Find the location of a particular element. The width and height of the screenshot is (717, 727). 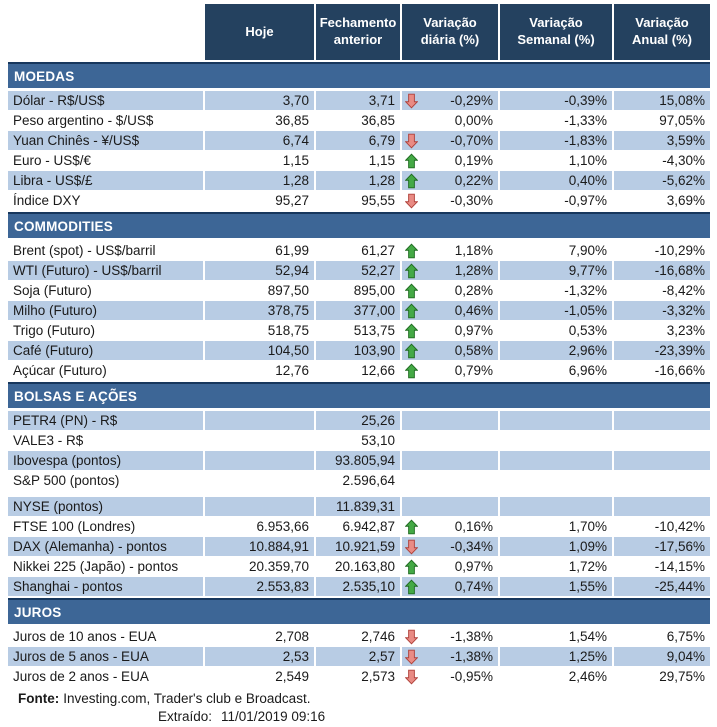

column-header-variacao-anual: Variação Anual (%) is located at coordinates (662, 32).